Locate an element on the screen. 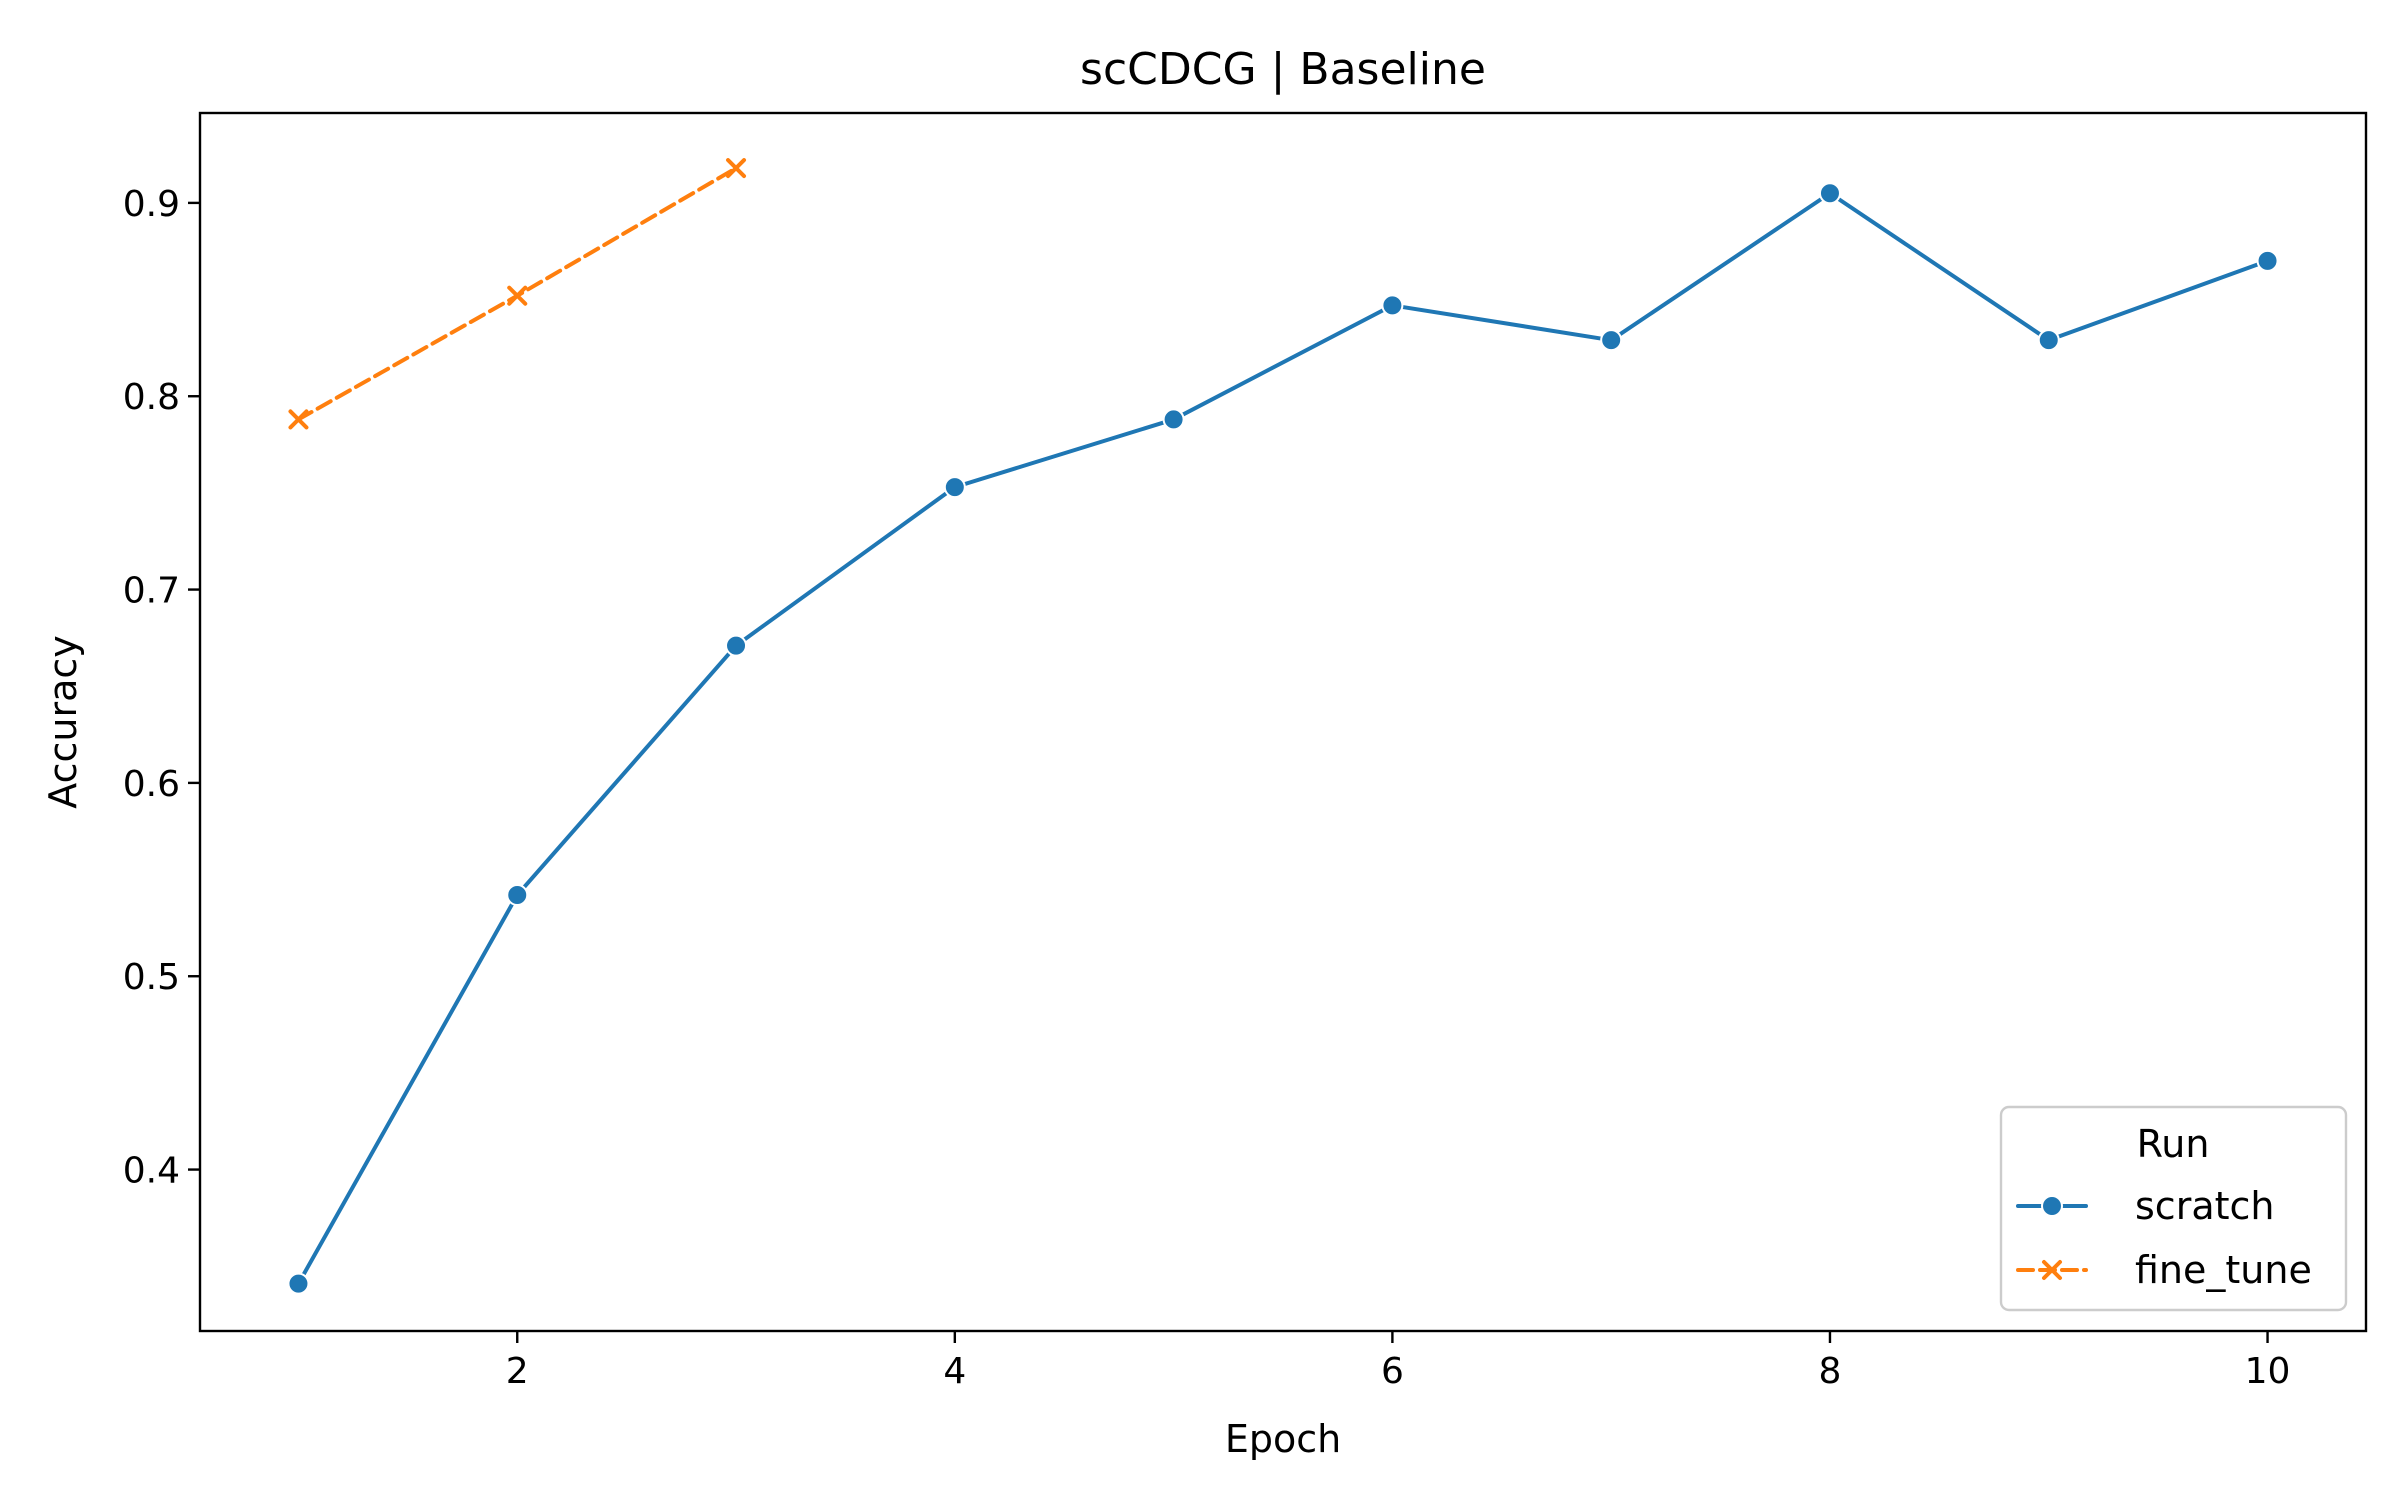 Image resolution: width=2400 pixels, height=1504 pixels. y-tick-label: 0.9 is located at coordinates (151, 204).